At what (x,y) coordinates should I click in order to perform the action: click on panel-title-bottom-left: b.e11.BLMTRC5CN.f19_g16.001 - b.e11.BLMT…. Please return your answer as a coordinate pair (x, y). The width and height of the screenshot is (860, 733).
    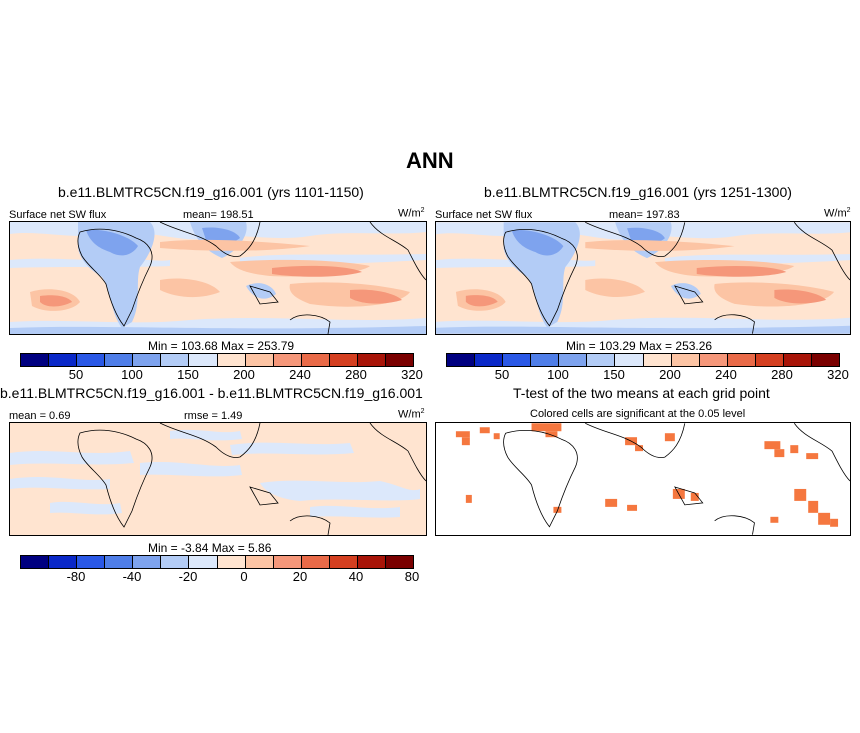
    Looking at the image, I should click on (211, 393).